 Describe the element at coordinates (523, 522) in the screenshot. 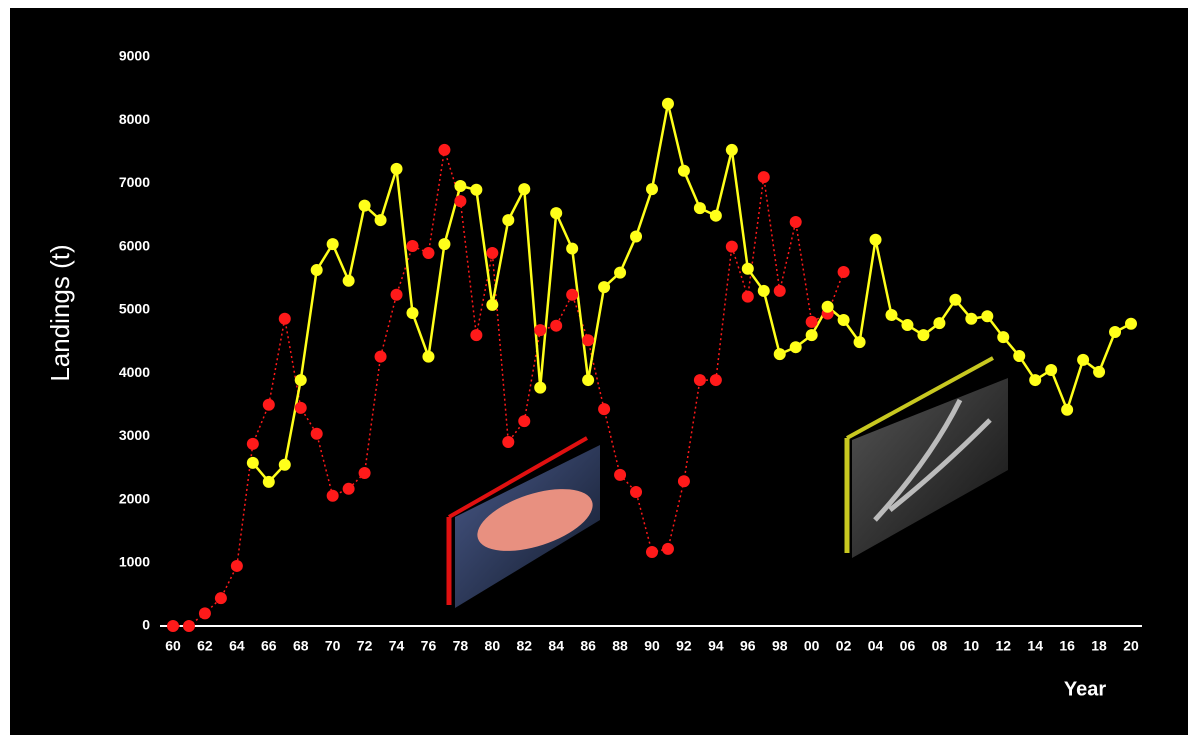

I see `fish-picture` at that location.